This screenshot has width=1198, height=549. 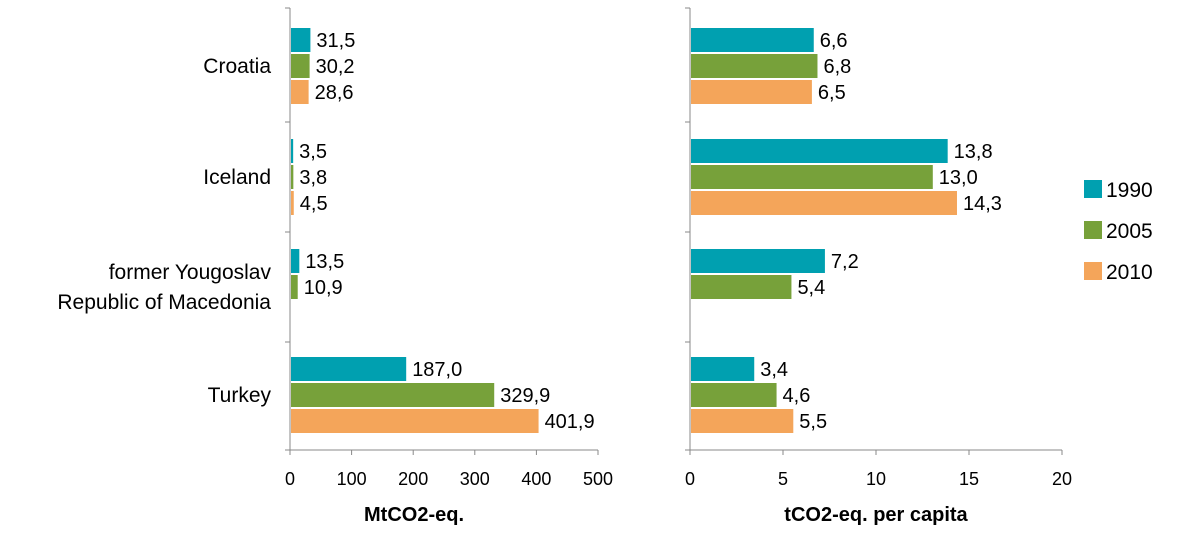 What do you see at coordinates (834, 41) in the screenshot?
I see `data-label: 6,6` at bounding box center [834, 41].